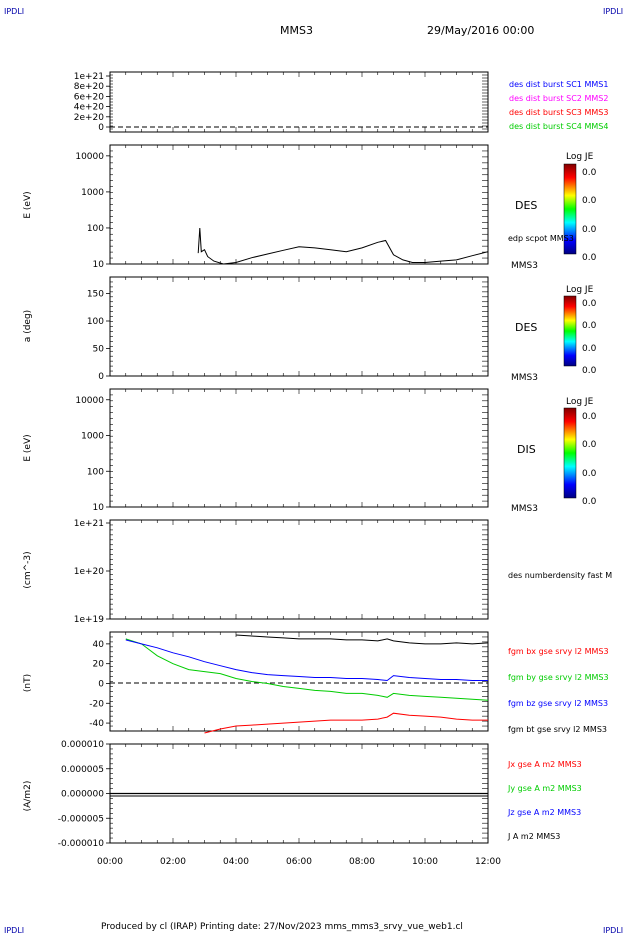 The image size is (630, 934). Describe the element at coordinates (299, 204) in the screenshot. I see `panel-des-energy-frame` at that location.